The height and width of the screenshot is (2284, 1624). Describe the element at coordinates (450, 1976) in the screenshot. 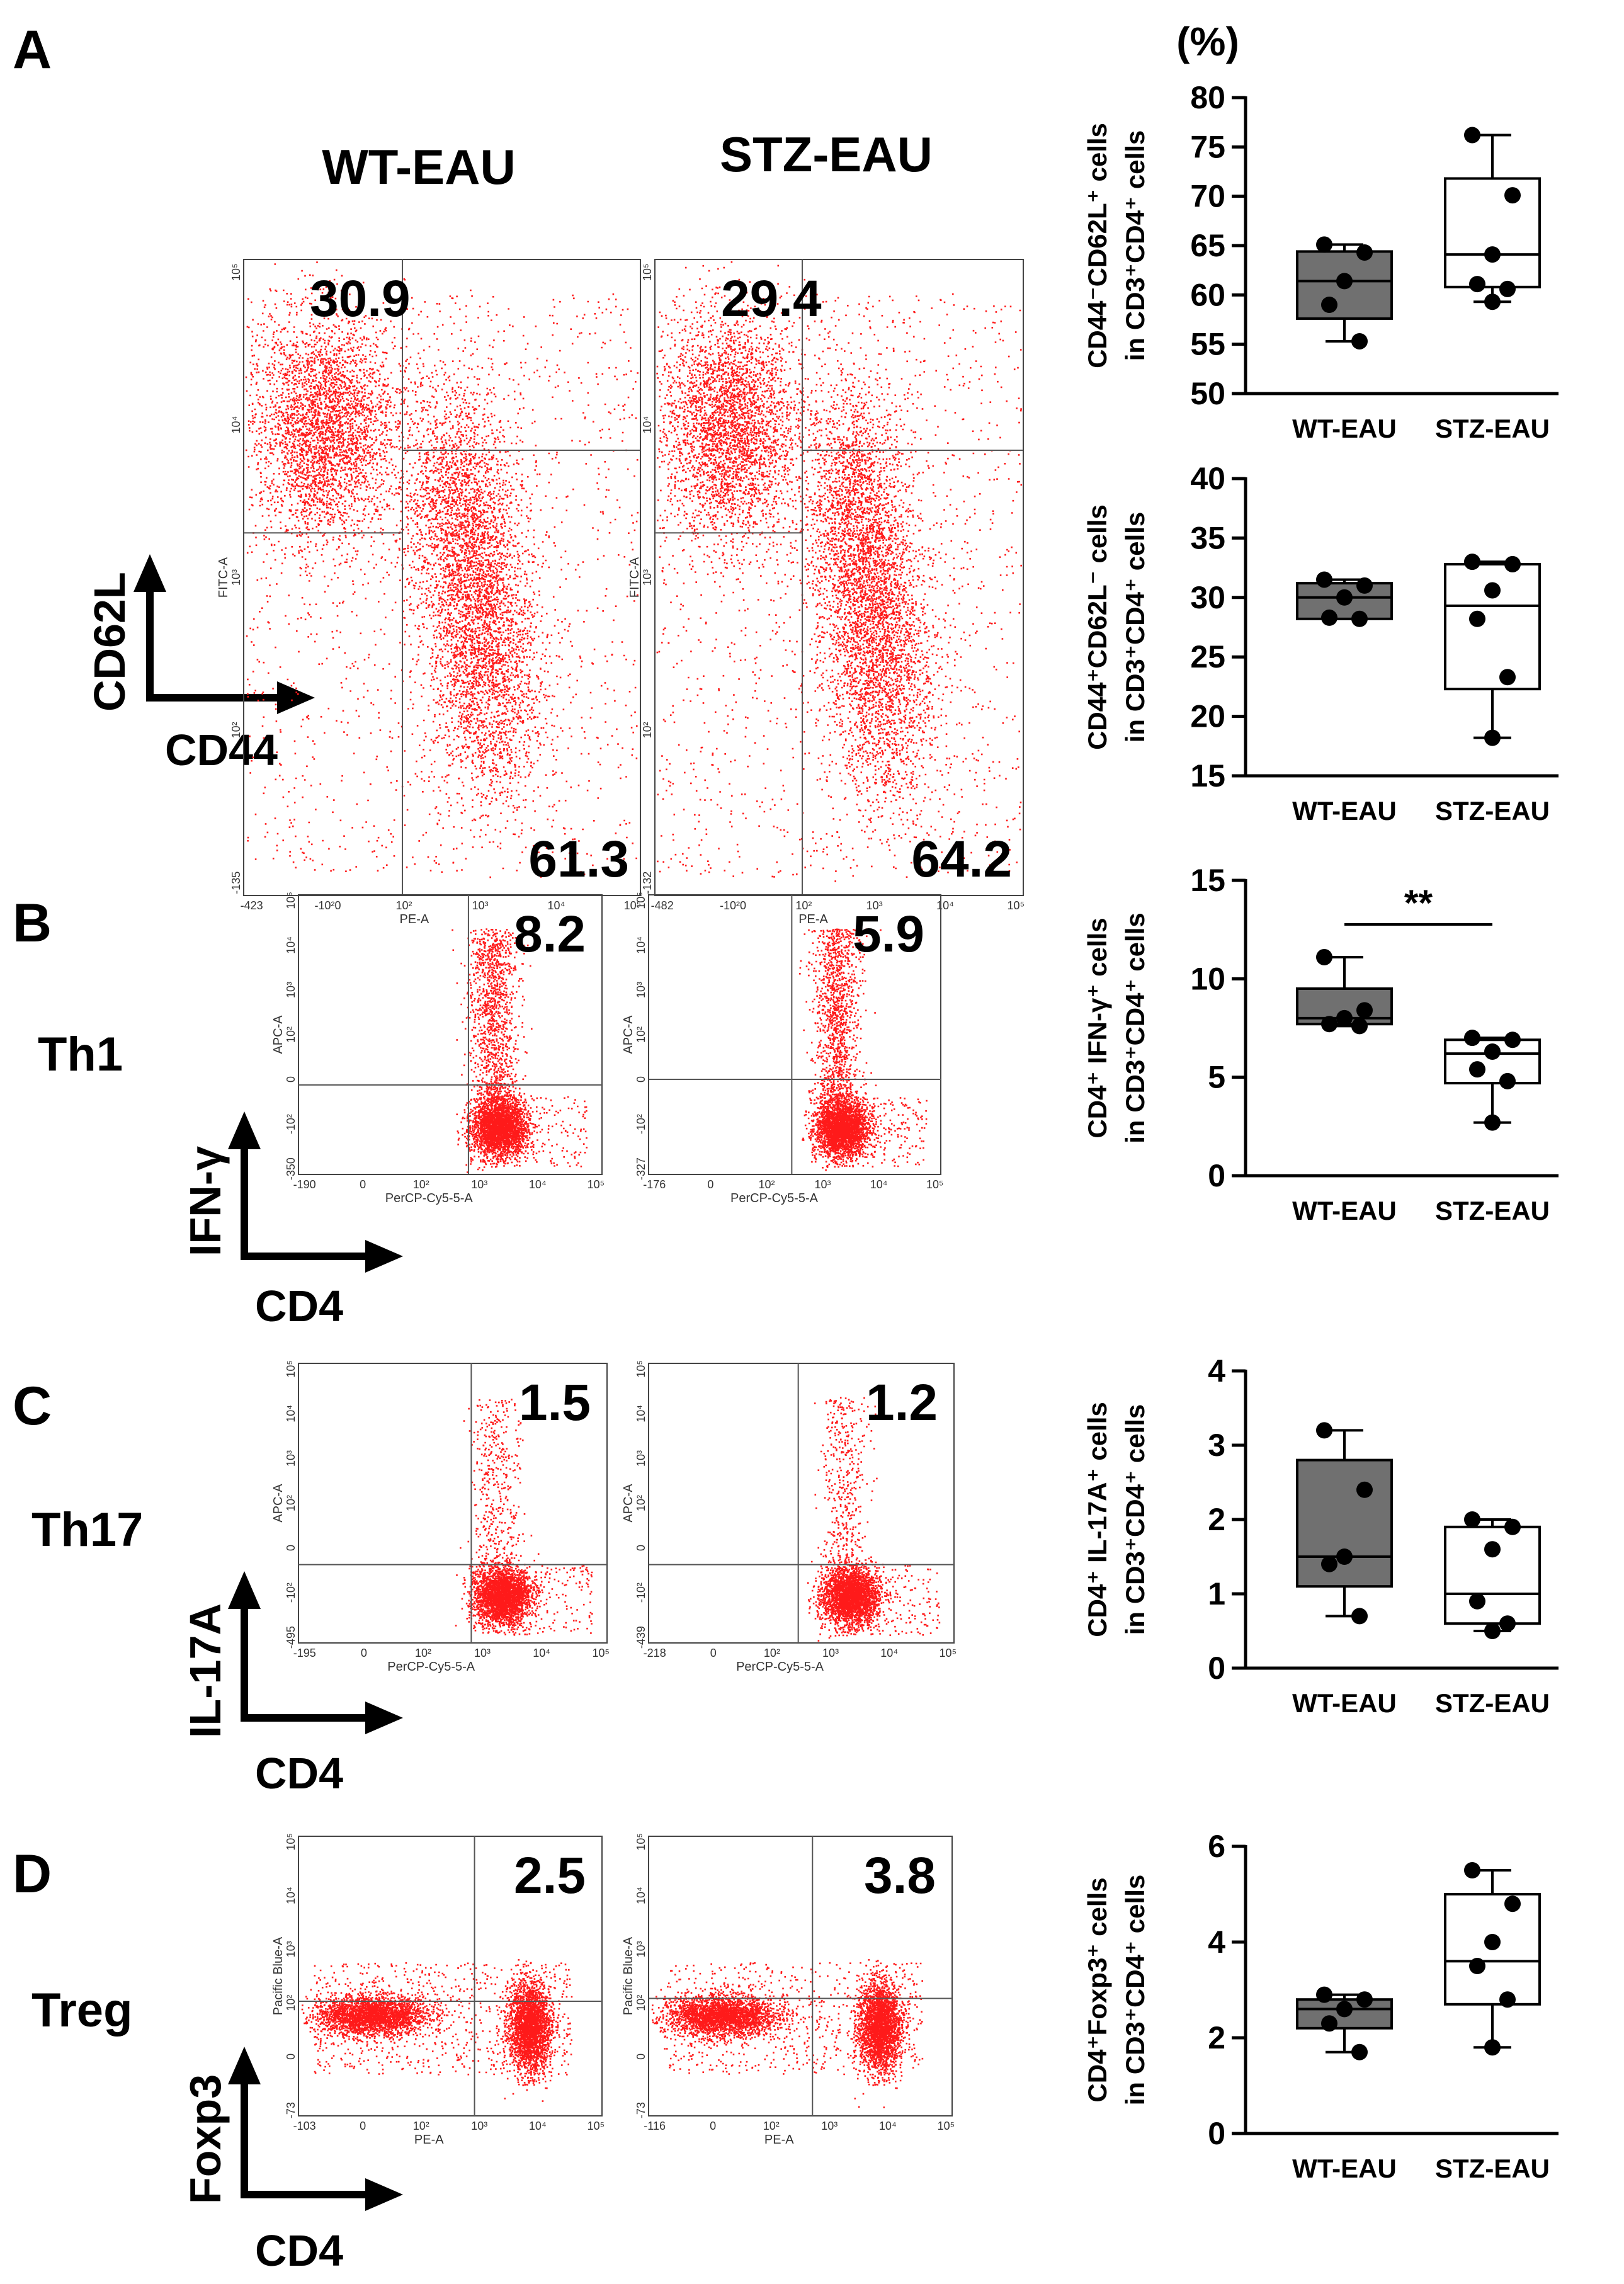

I see `plot-frame` at that location.